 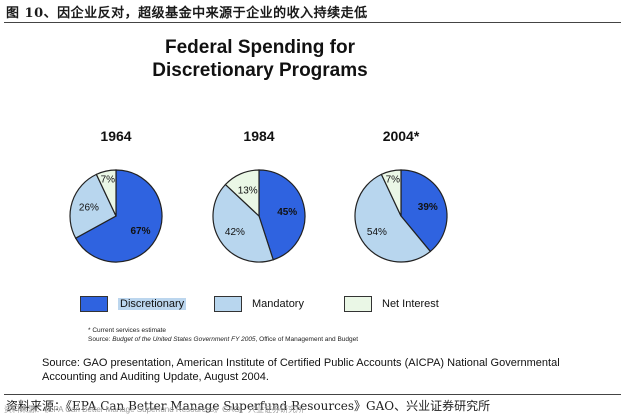 What do you see at coordinates (152, 304) in the screenshot?
I see `legend-label-discretionary: Discretionary` at bounding box center [152, 304].